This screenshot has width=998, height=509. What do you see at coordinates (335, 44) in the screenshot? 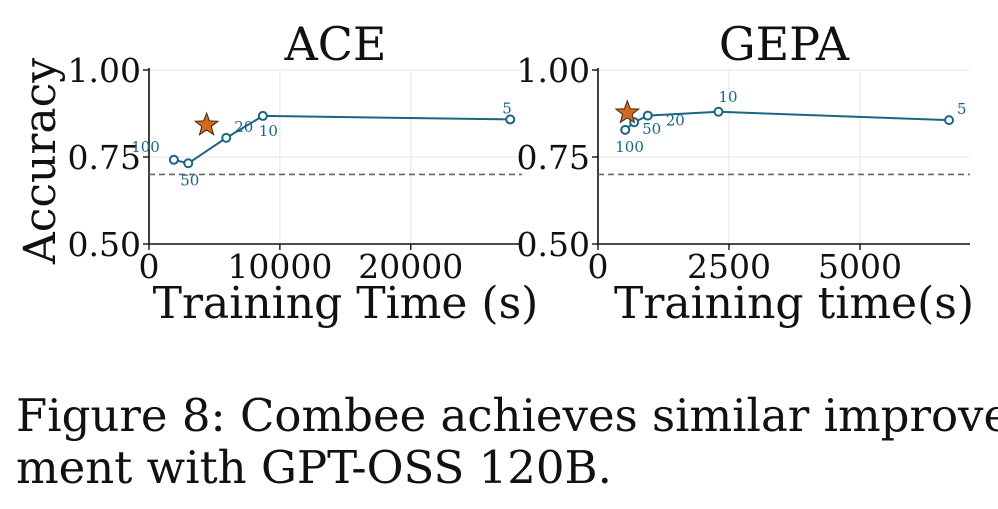
I see `chart-1-title: ACE` at bounding box center [335, 44].